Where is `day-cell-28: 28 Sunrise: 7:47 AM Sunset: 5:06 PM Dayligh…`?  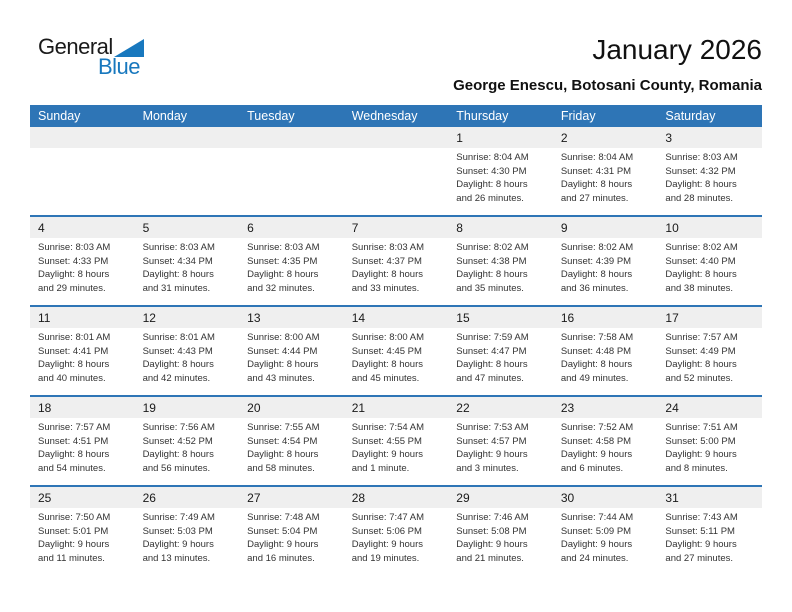 day-cell-28: 28 Sunrise: 7:47 AM Sunset: 5:06 PM Dayligh… is located at coordinates (396, 531).